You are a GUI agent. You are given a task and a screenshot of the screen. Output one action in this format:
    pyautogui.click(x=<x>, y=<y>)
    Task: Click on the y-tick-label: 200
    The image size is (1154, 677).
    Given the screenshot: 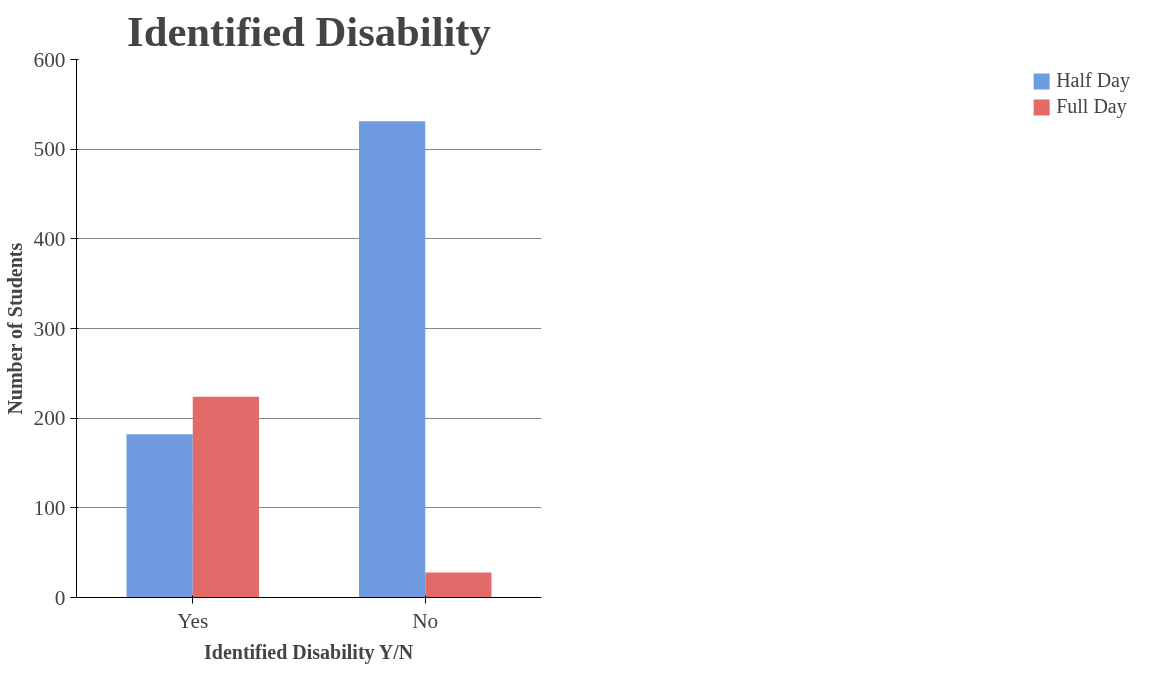 What is the action you would take?
    pyautogui.click(x=49, y=418)
    